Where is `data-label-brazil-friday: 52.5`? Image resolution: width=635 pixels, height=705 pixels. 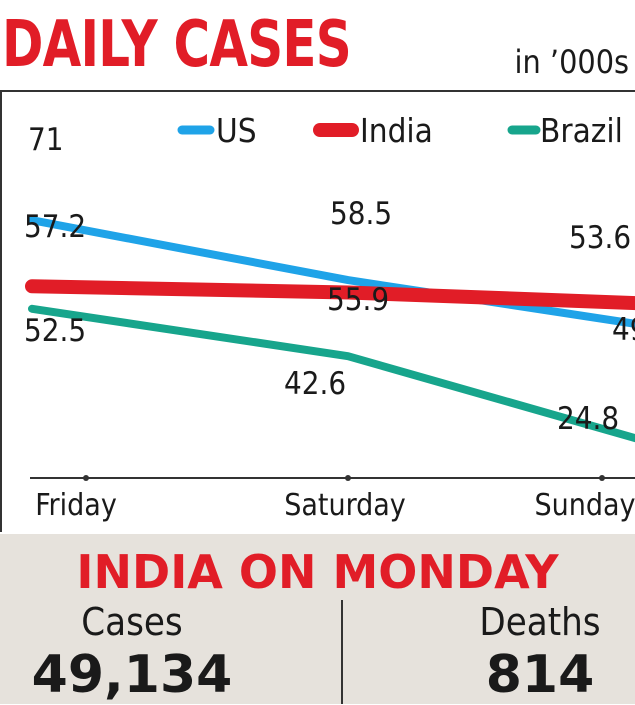
data-label-brazil-friday: 52.5 is located at coordinates (55, 331).